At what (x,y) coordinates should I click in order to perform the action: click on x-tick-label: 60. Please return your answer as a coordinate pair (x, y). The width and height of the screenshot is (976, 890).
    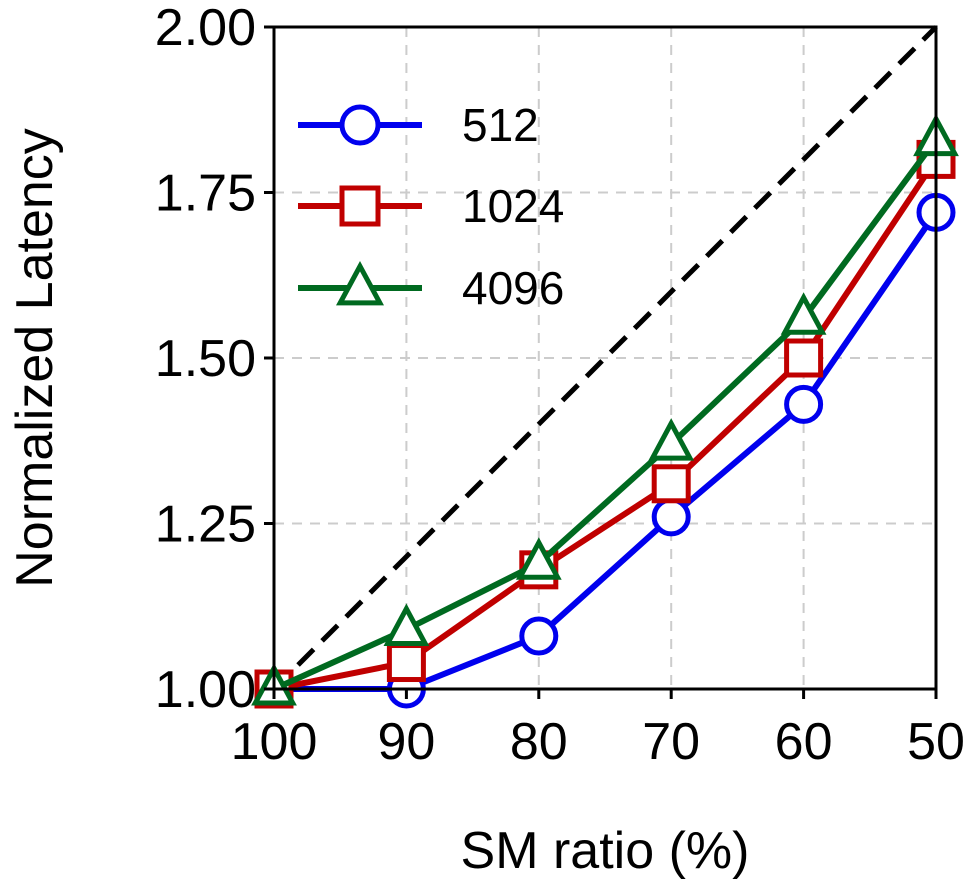
    Looking at the image, I should click on (804, 742).